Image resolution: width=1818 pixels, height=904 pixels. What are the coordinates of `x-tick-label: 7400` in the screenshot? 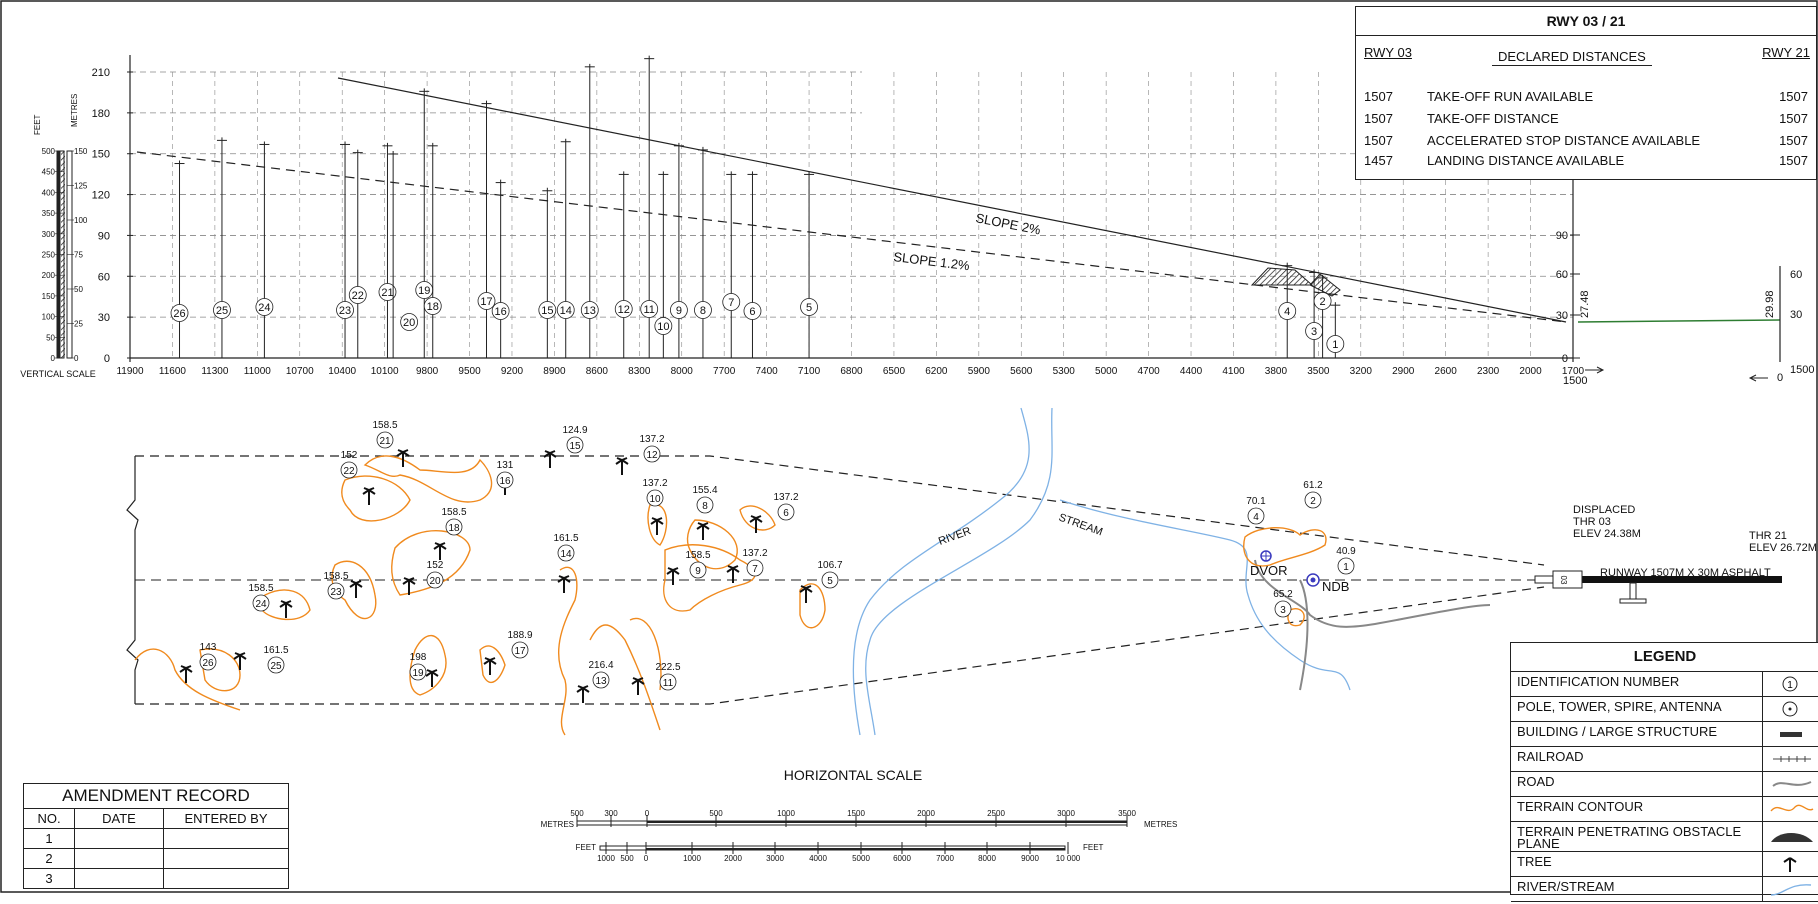 It's located at (766, 371).